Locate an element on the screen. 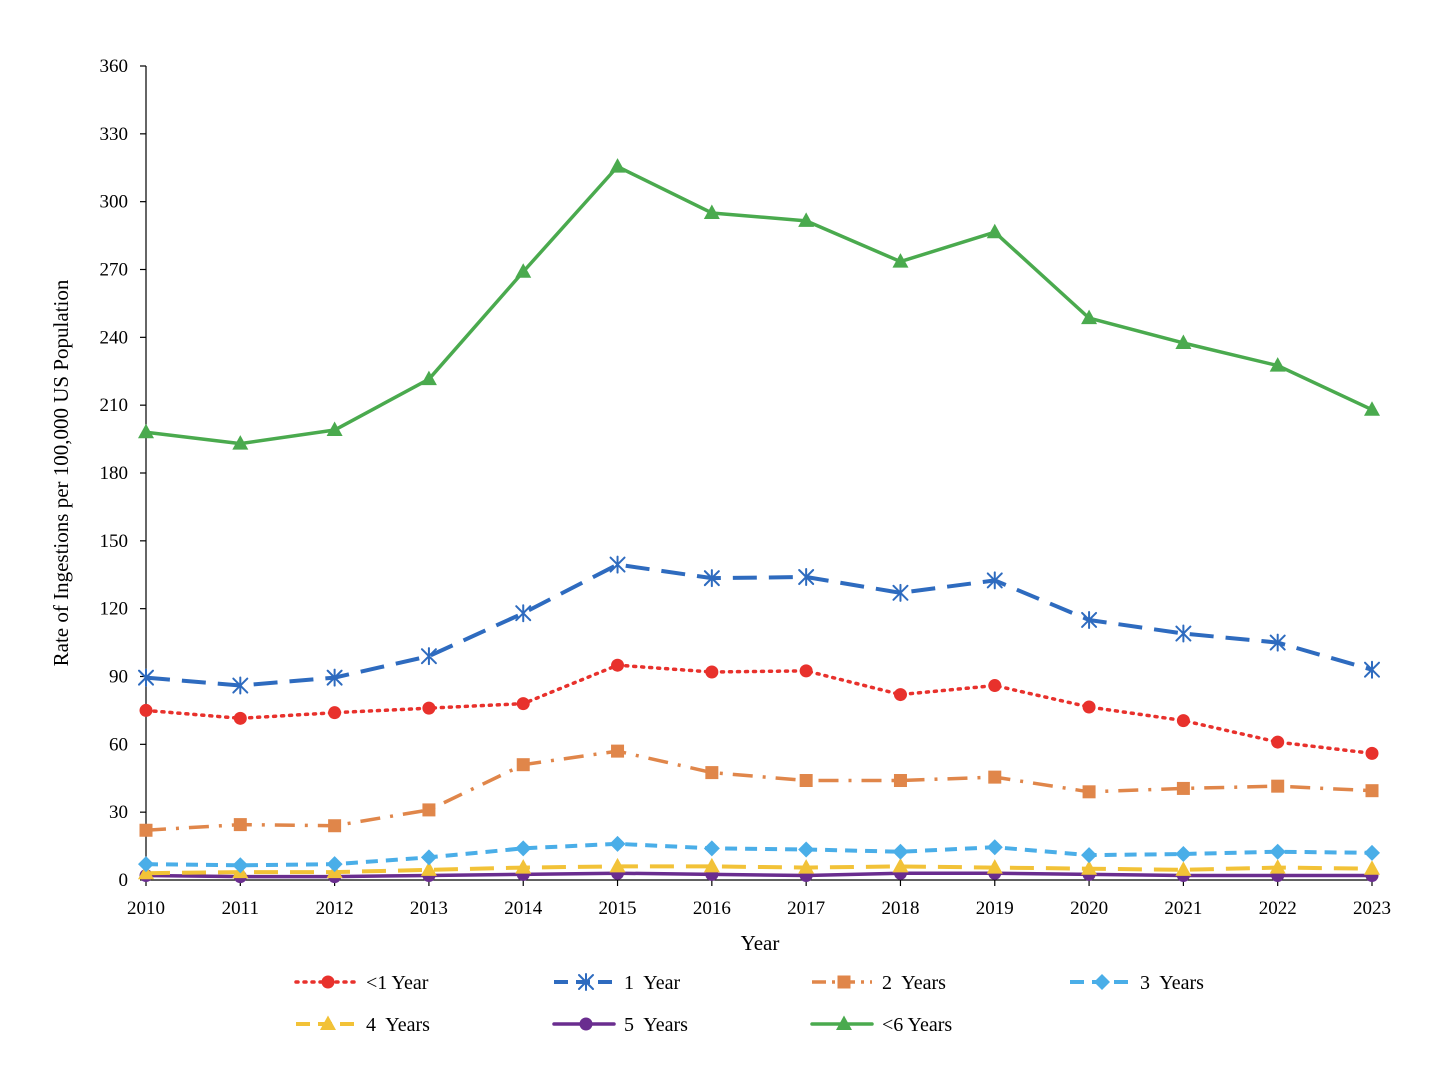 This screenshot has height=1083, width=1456. legend-label: 4 Years is located at coordinates (398, 1025).